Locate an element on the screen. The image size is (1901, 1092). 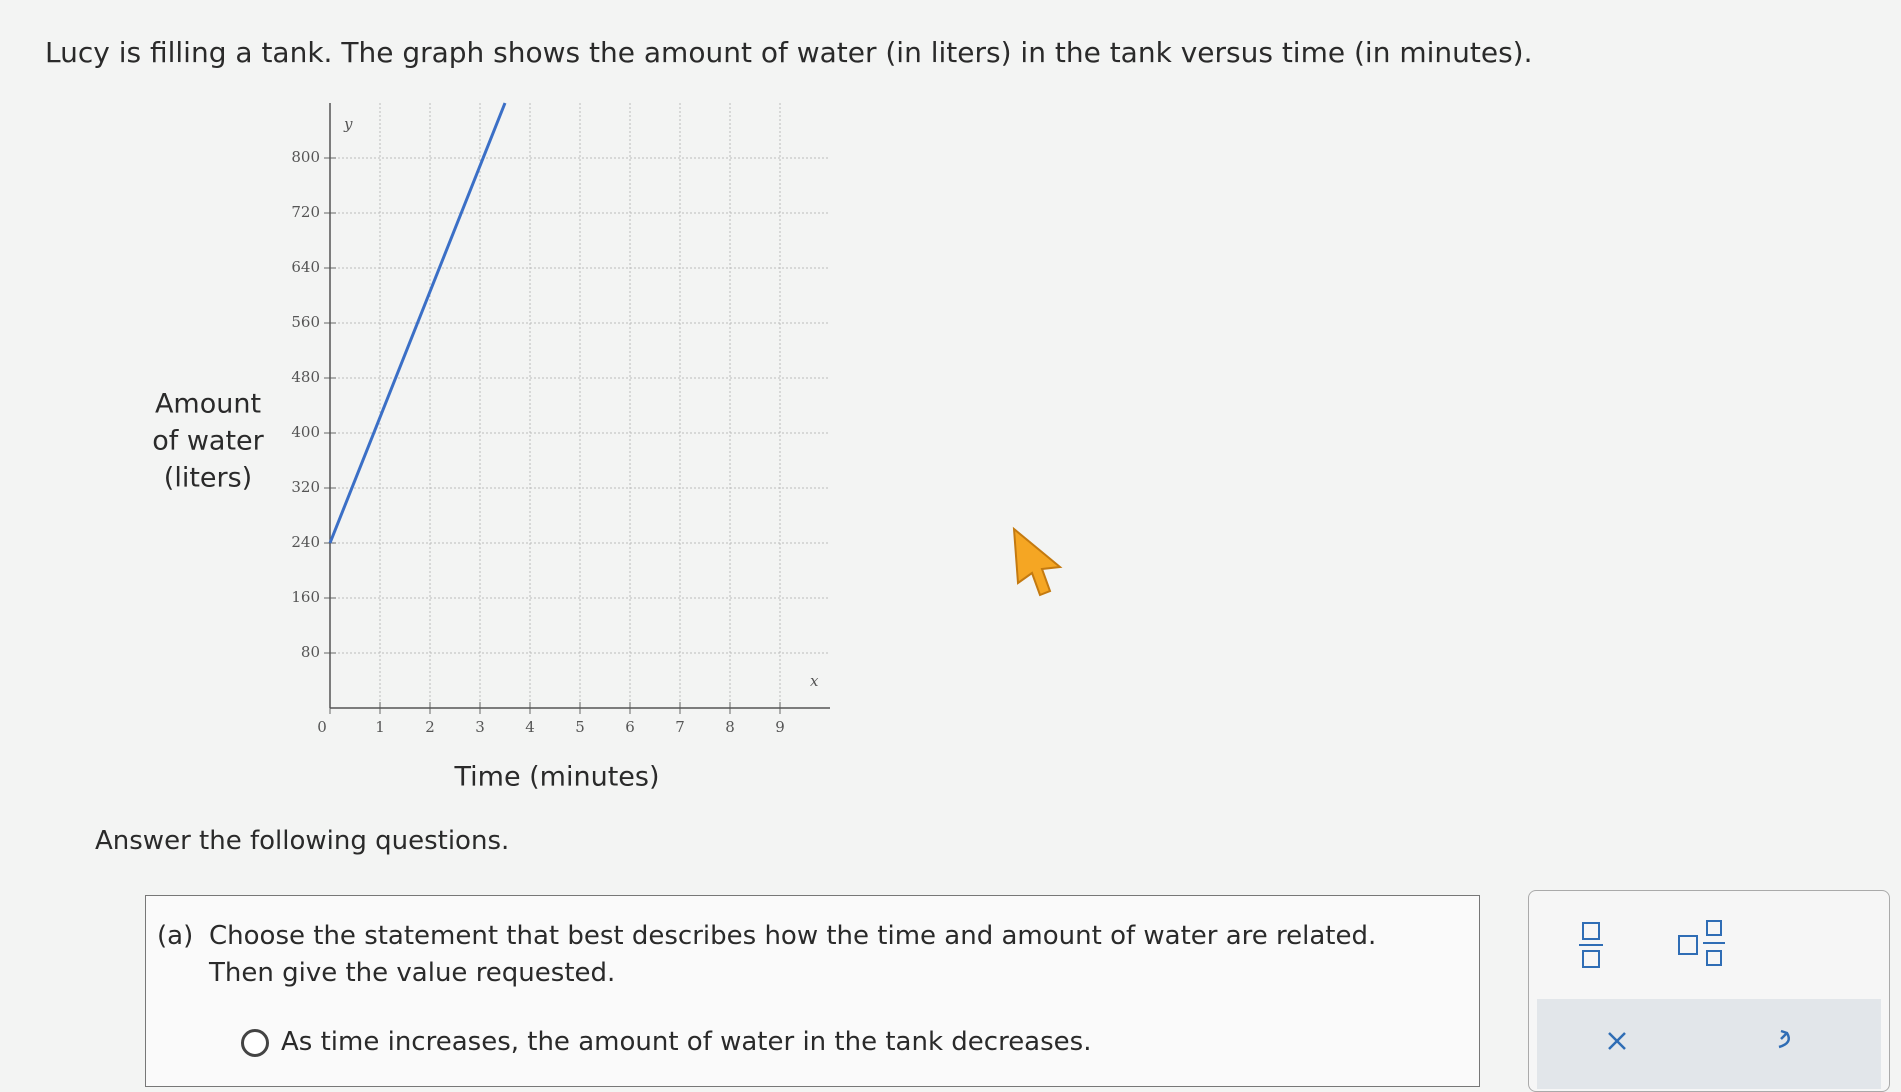
x-tick-label: 1 is located at coordinates (380, 727).